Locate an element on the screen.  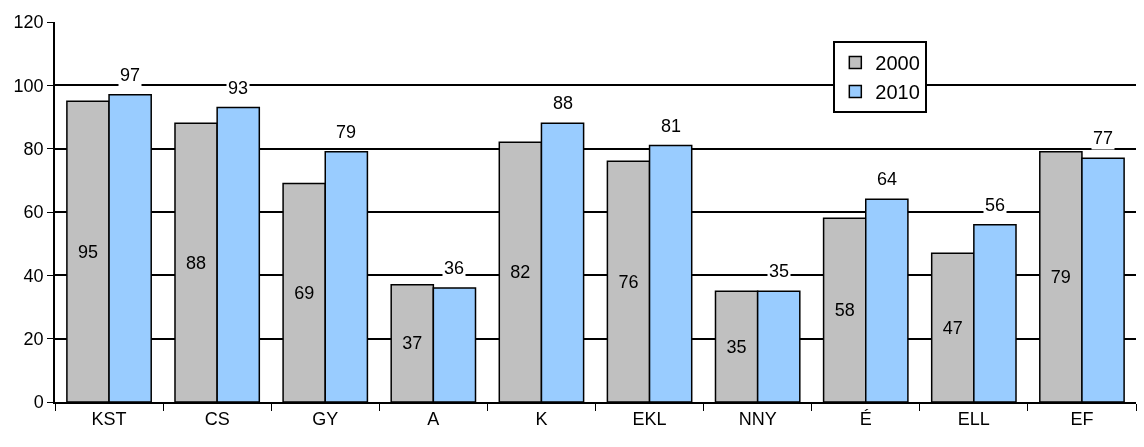
x-tick-label: EKL is located at coordinates (649, 419).